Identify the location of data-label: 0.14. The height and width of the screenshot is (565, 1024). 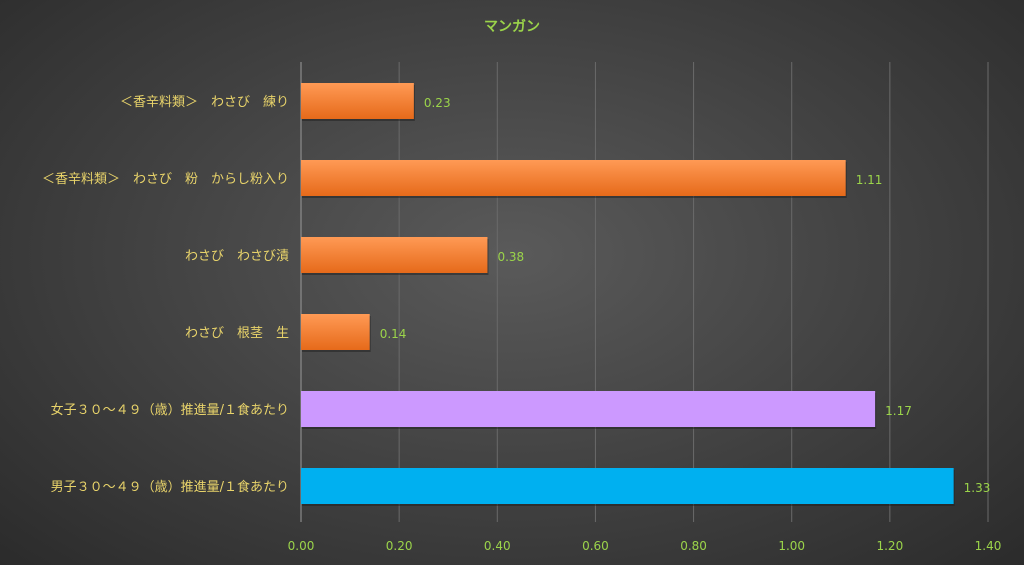
(393, 334).